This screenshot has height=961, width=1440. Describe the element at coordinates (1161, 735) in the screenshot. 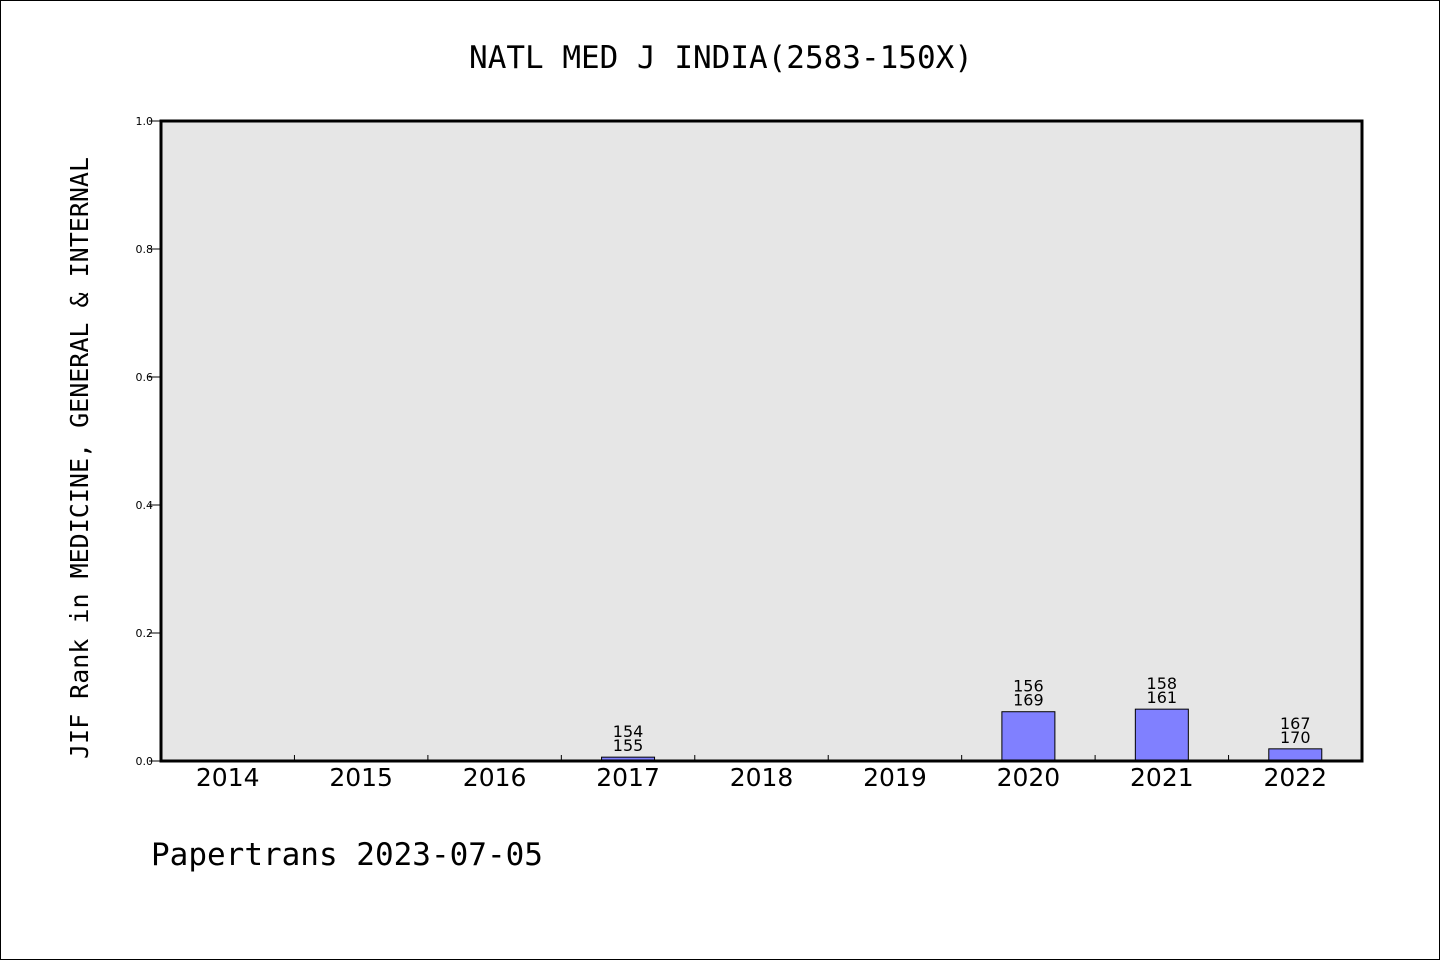

I see `bar-2021` at that location.